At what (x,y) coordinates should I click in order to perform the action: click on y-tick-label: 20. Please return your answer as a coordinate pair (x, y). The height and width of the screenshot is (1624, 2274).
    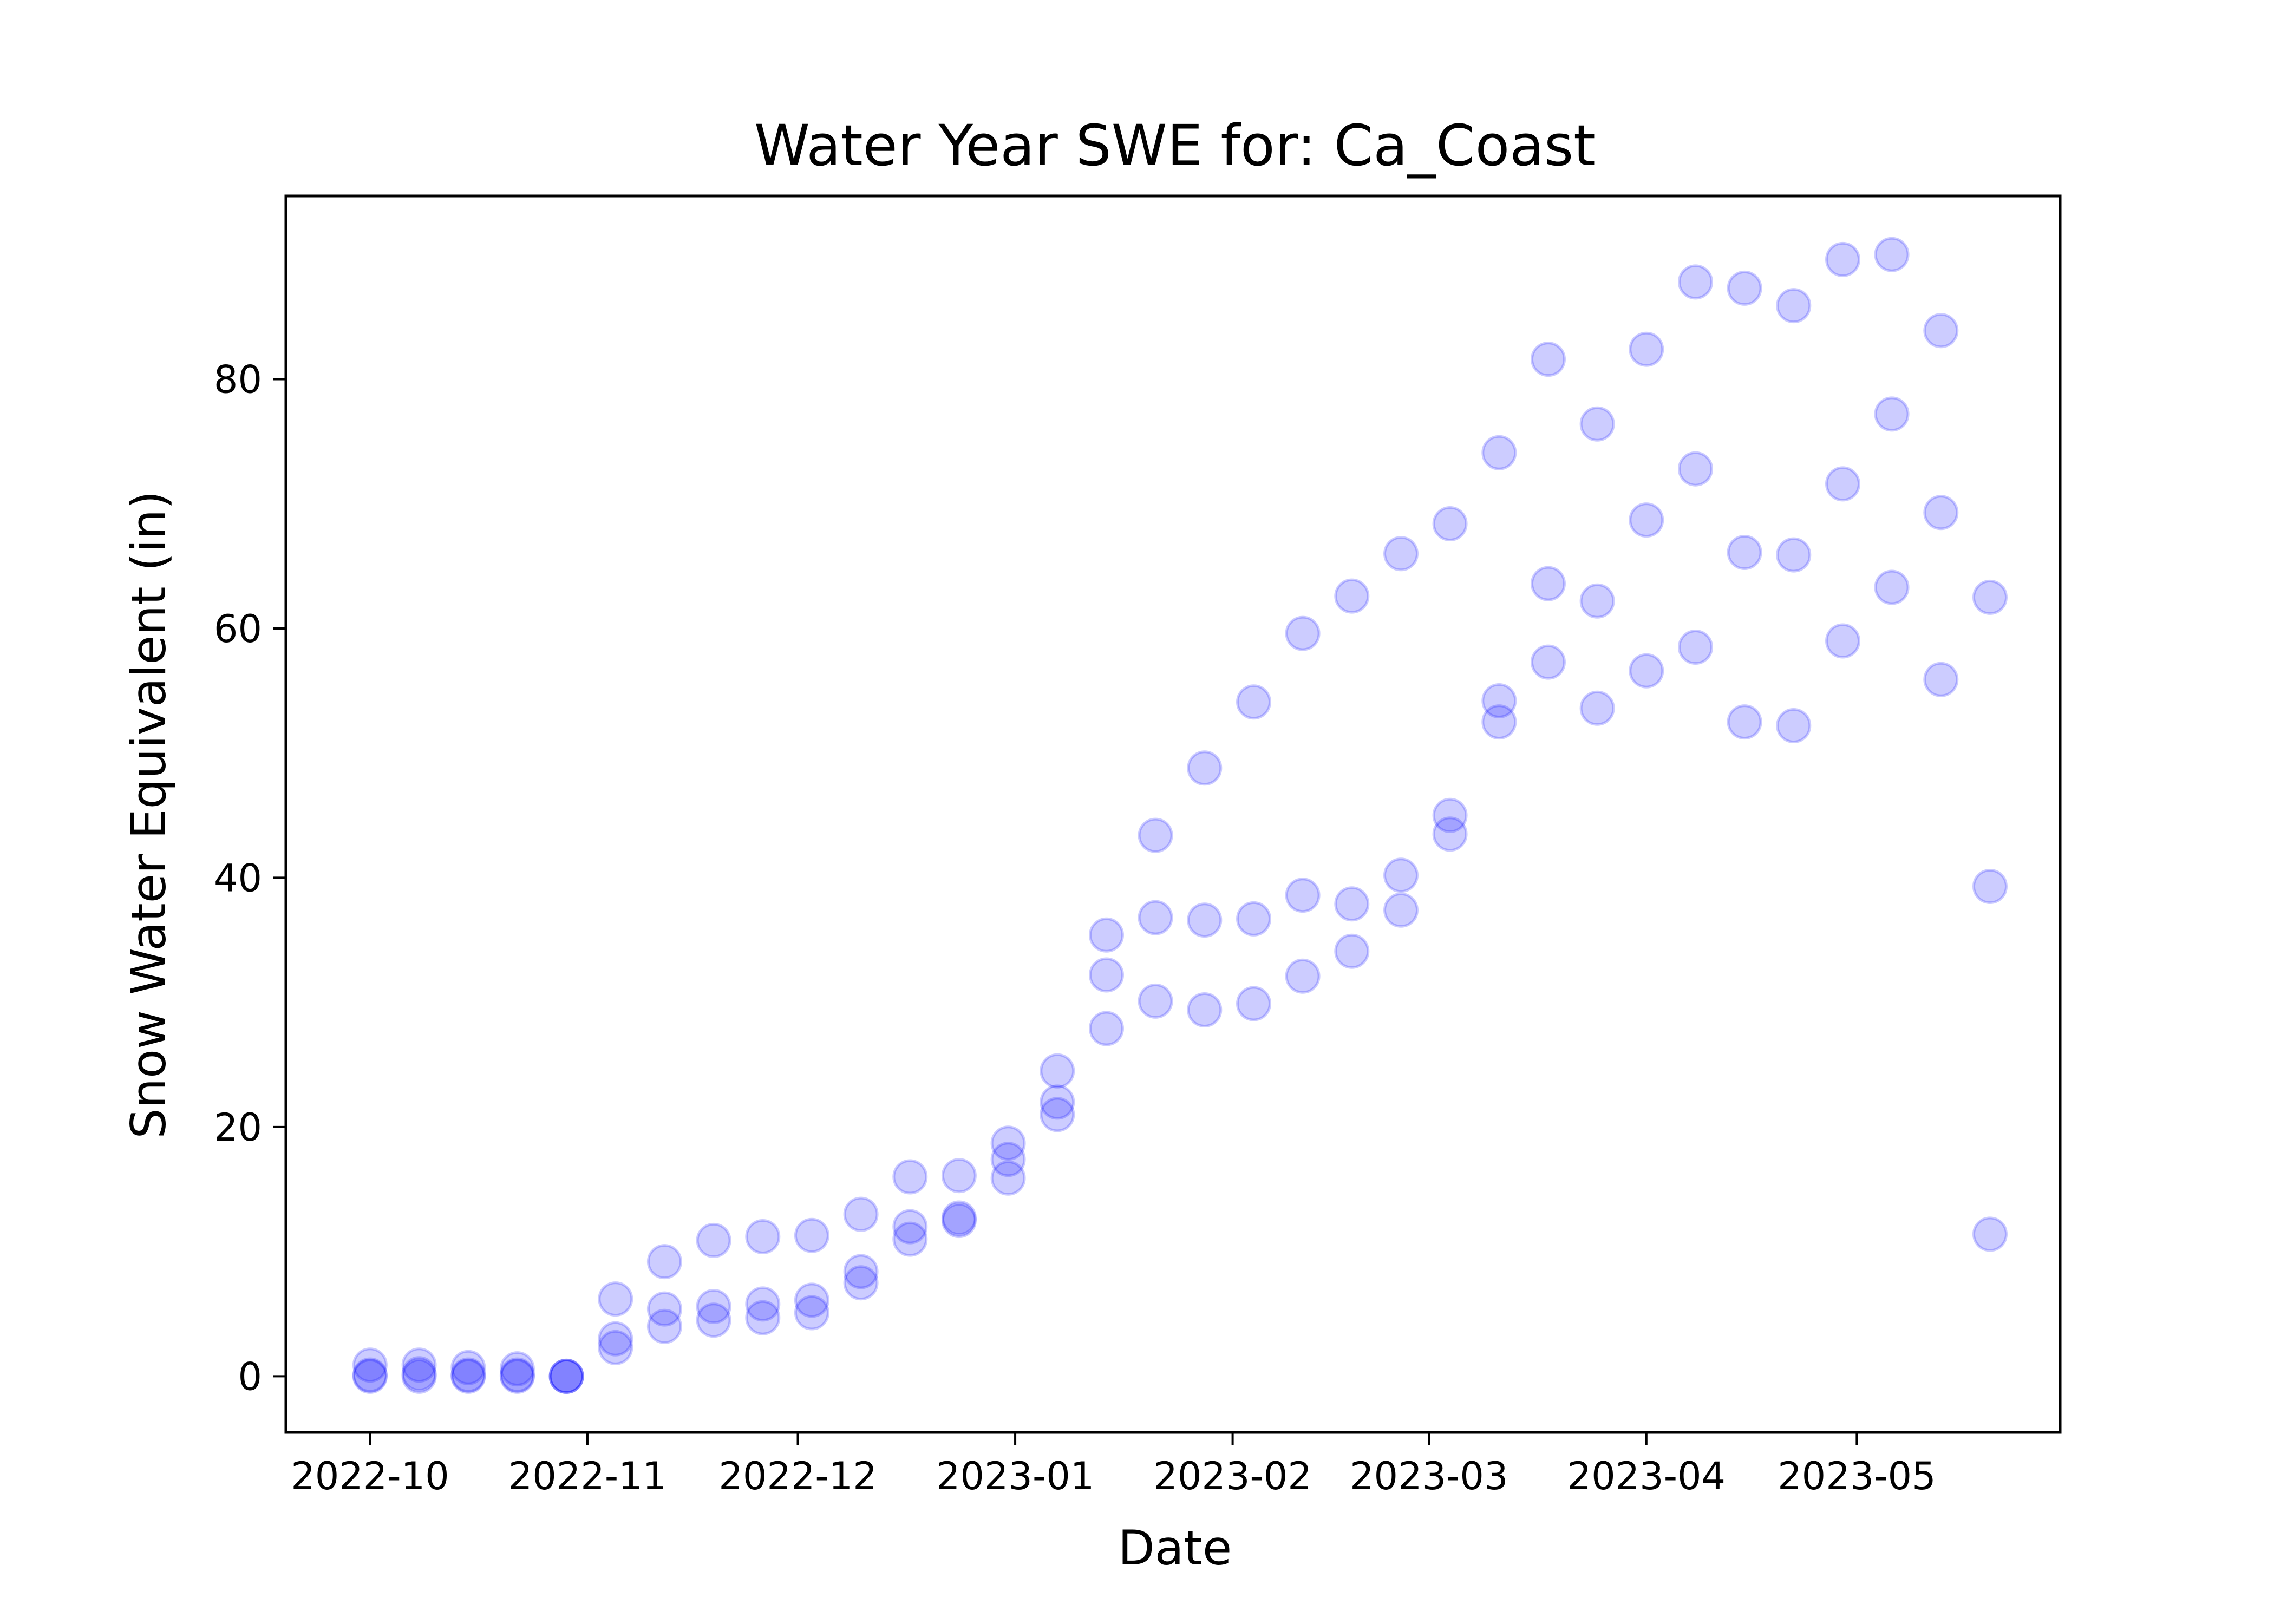
    Looking at the image, I should click on (238, 1127).